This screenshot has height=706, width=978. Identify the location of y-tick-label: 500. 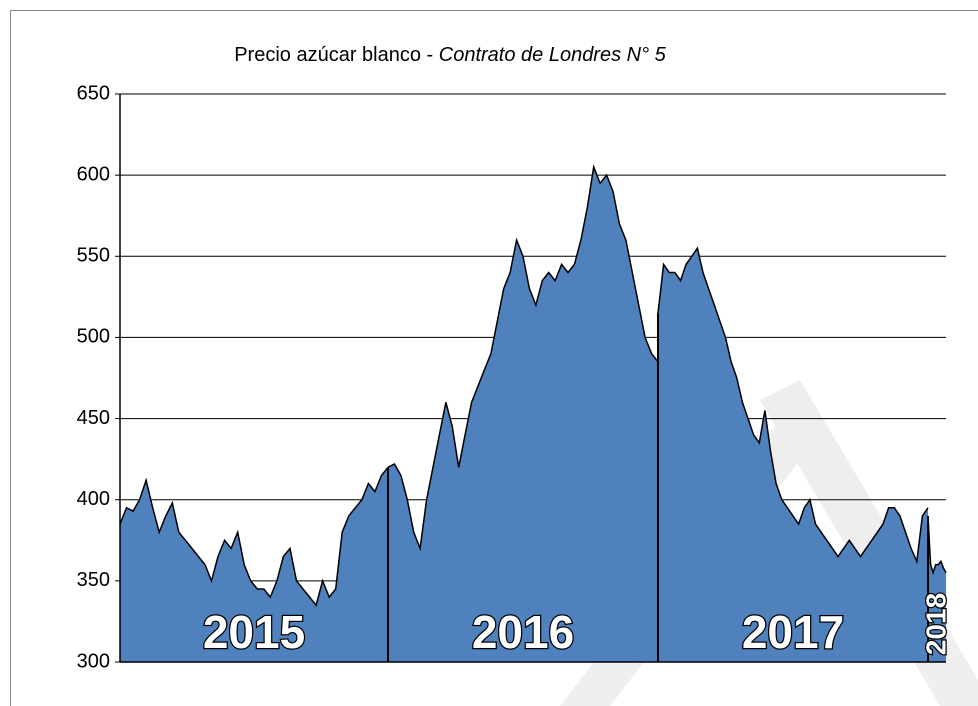
(93, 337).